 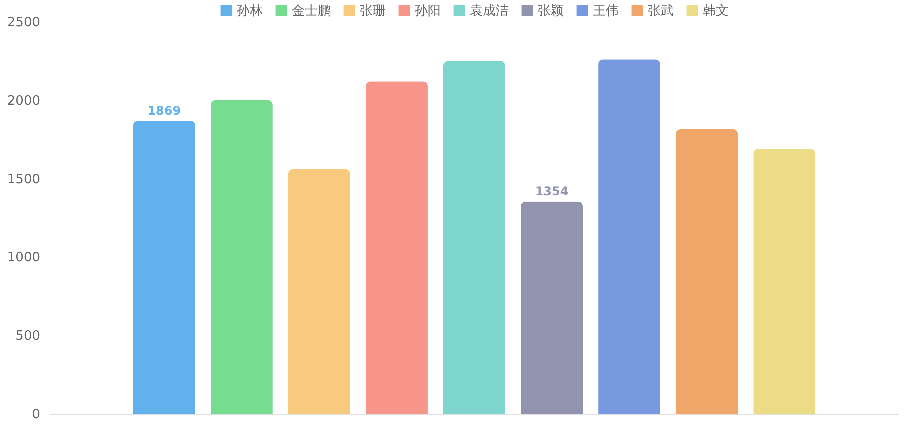 I want to click on y-tick-label: 2500, so click(x=23, y=23).